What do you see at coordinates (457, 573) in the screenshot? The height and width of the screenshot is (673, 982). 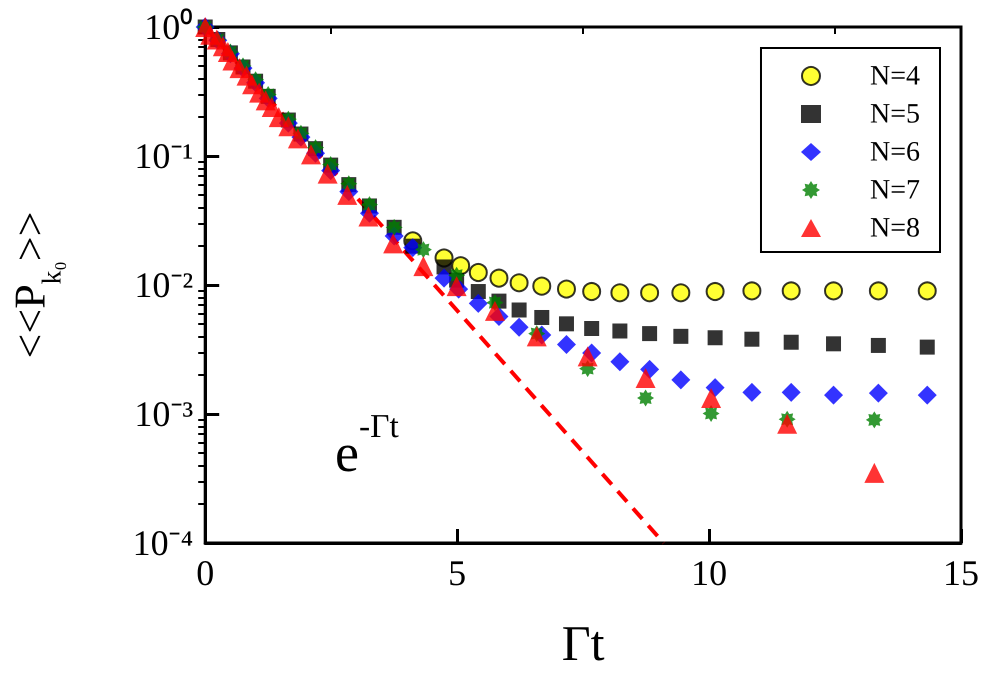 I see `x-tick-label: 5` at bounding box center [457, 573].